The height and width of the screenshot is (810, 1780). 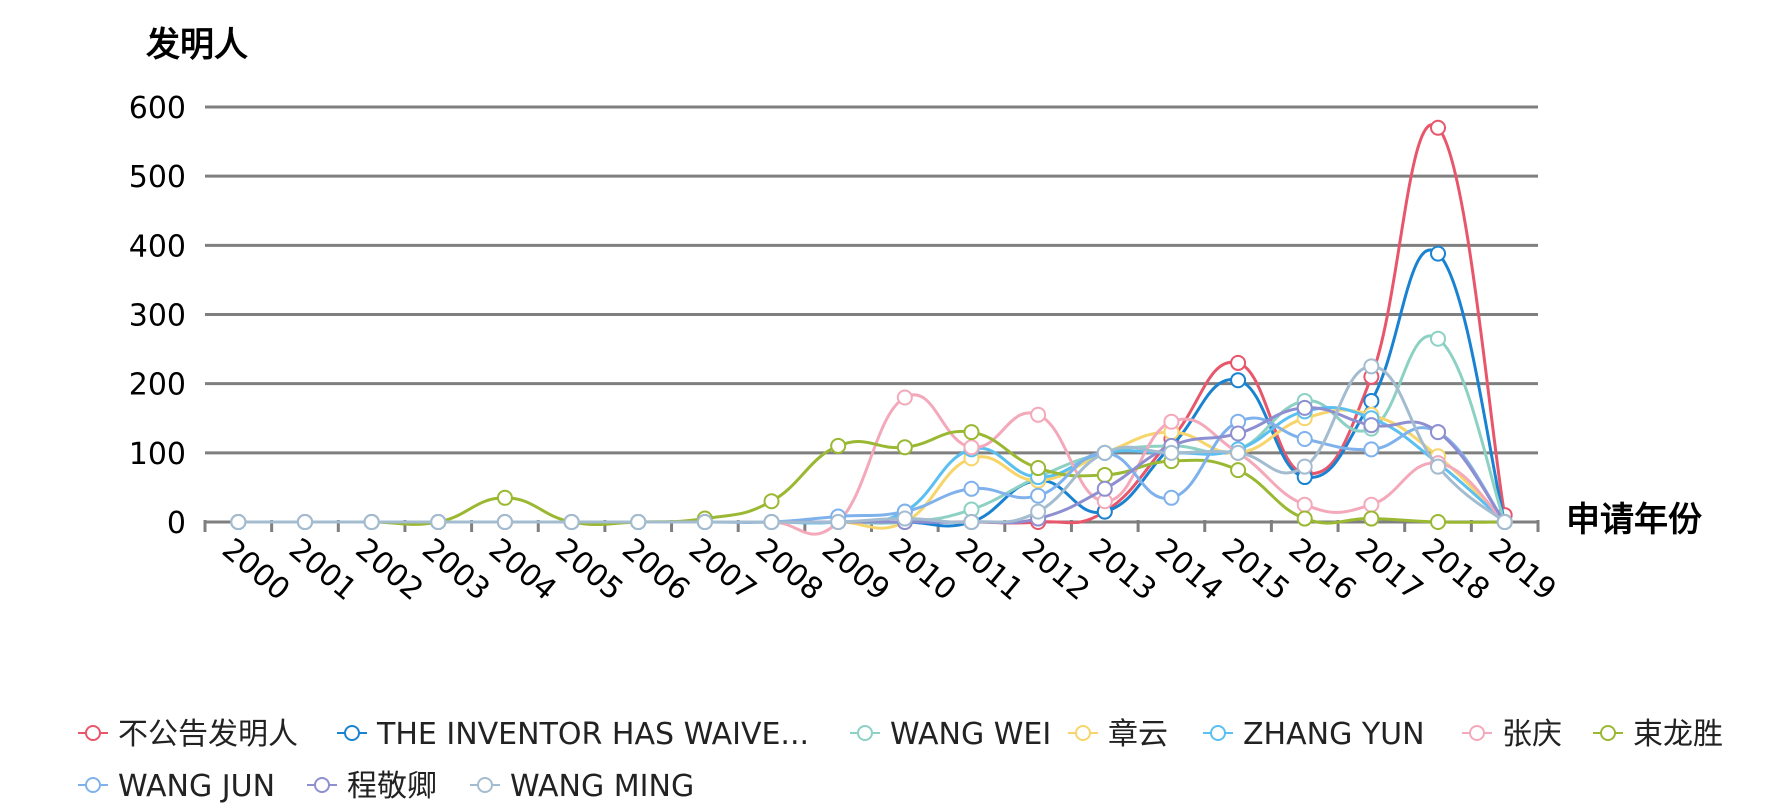 I want to click on x-tick-label: 2006, so click(x=655, y=570).